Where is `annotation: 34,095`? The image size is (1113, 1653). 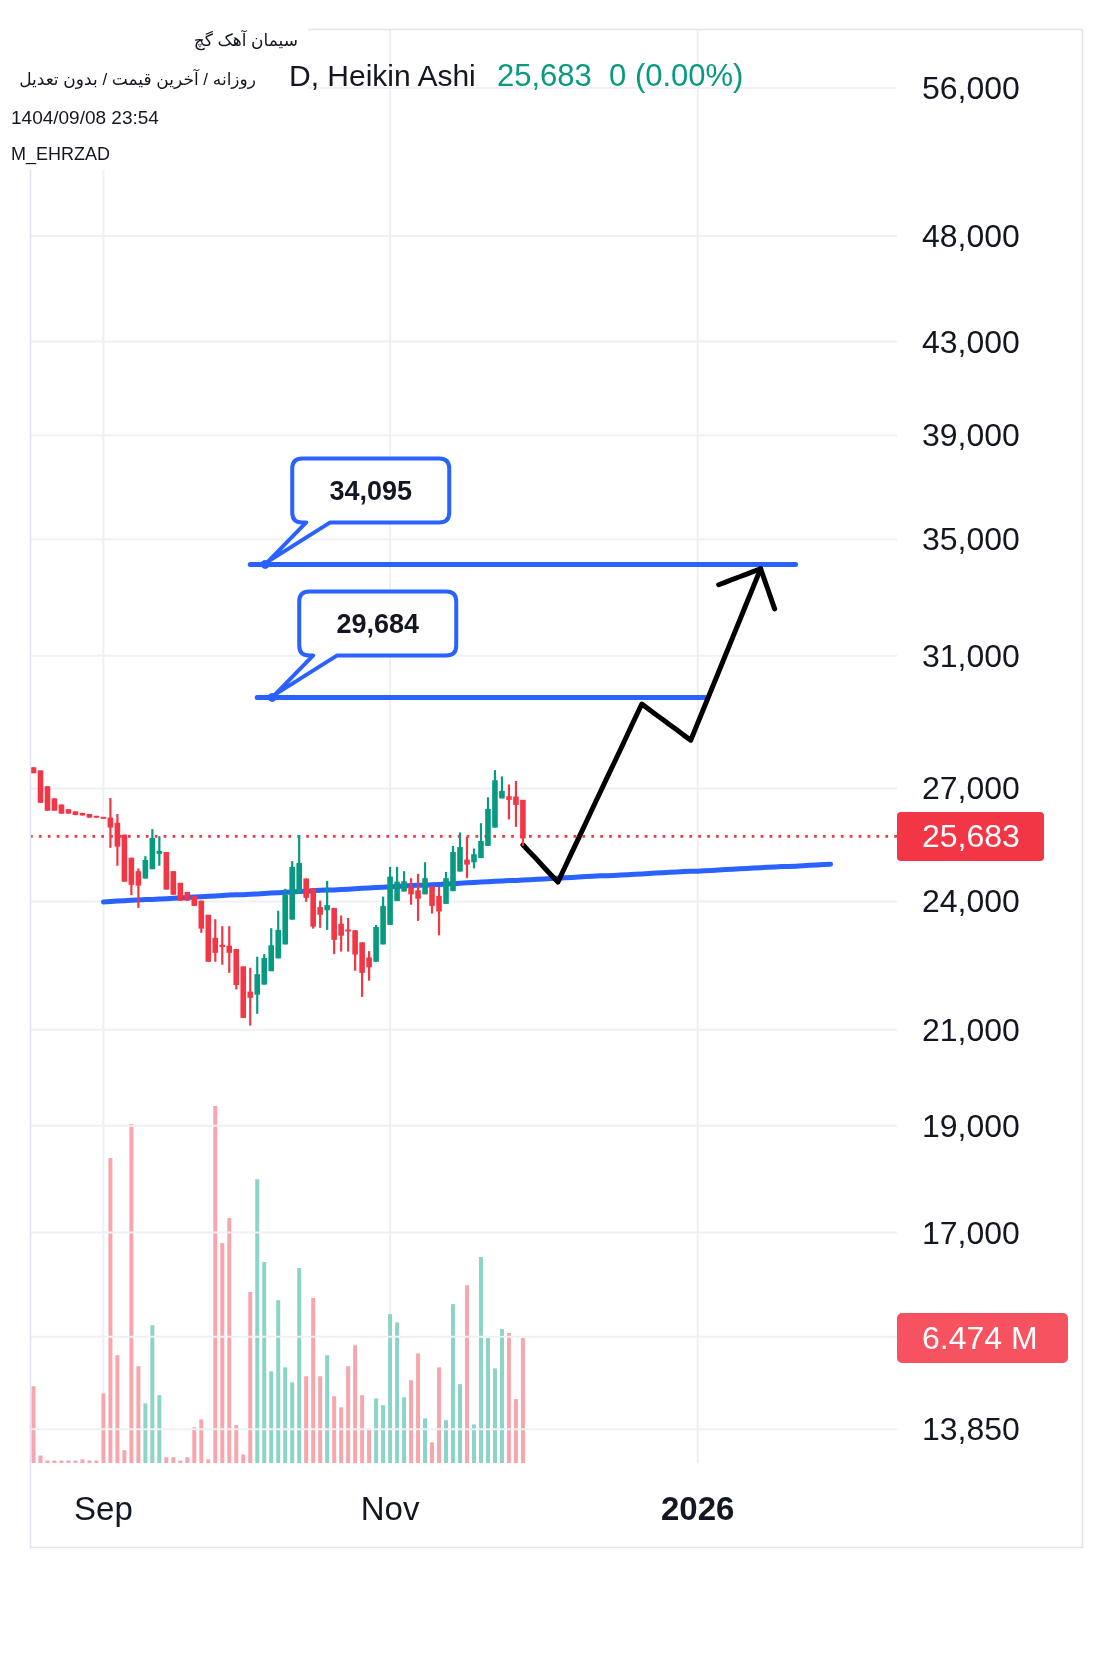 annotation: 34,095 is located at coordinates (371, 491).